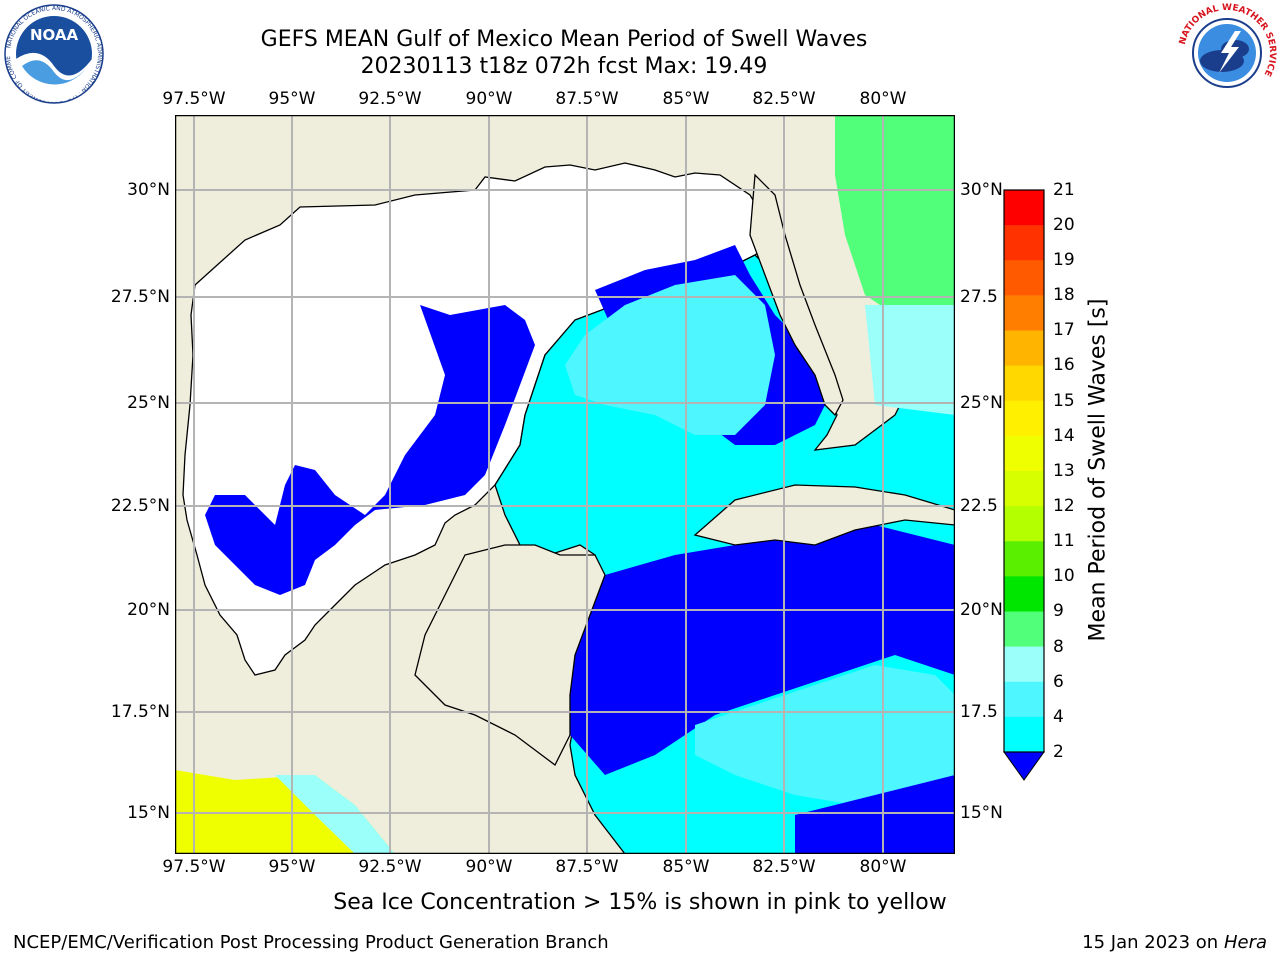 This screenshot has width=1280, height=960. What do you see at coordinates (981, 813) in the screenshot?
I see `lat-label-right: 15°N` at bounding box center [981, 813].